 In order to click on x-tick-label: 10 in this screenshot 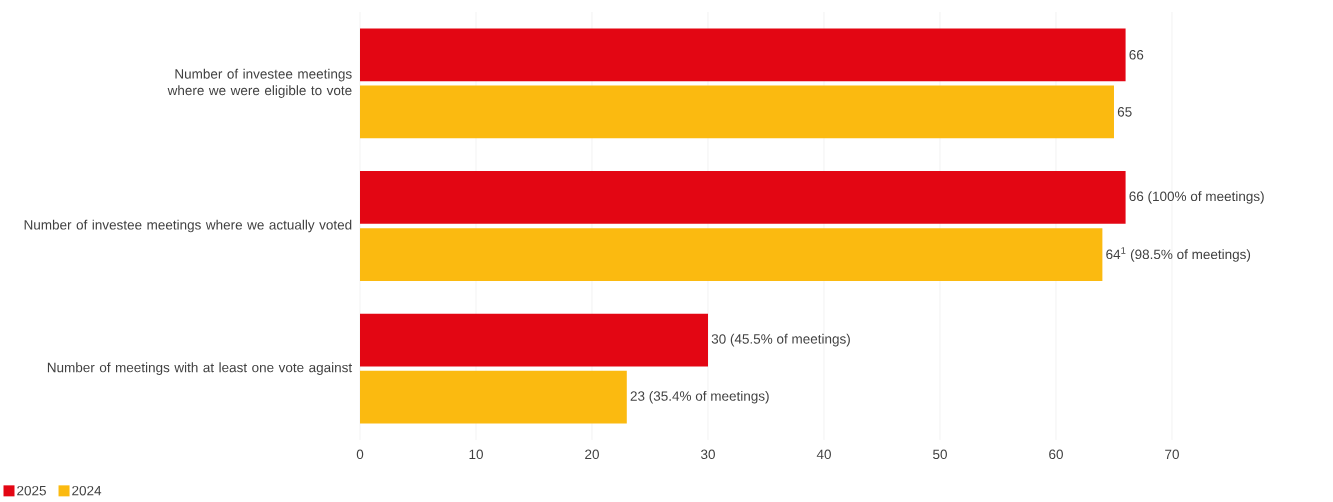, I will do `click(476, 454)`.